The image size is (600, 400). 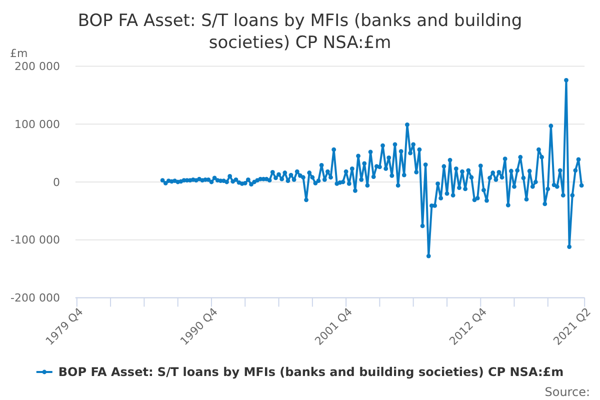 What do you see at coordinates (567, 392) in the screenshot?
I see `source-note: Source:` at bounding box center [567, 392].